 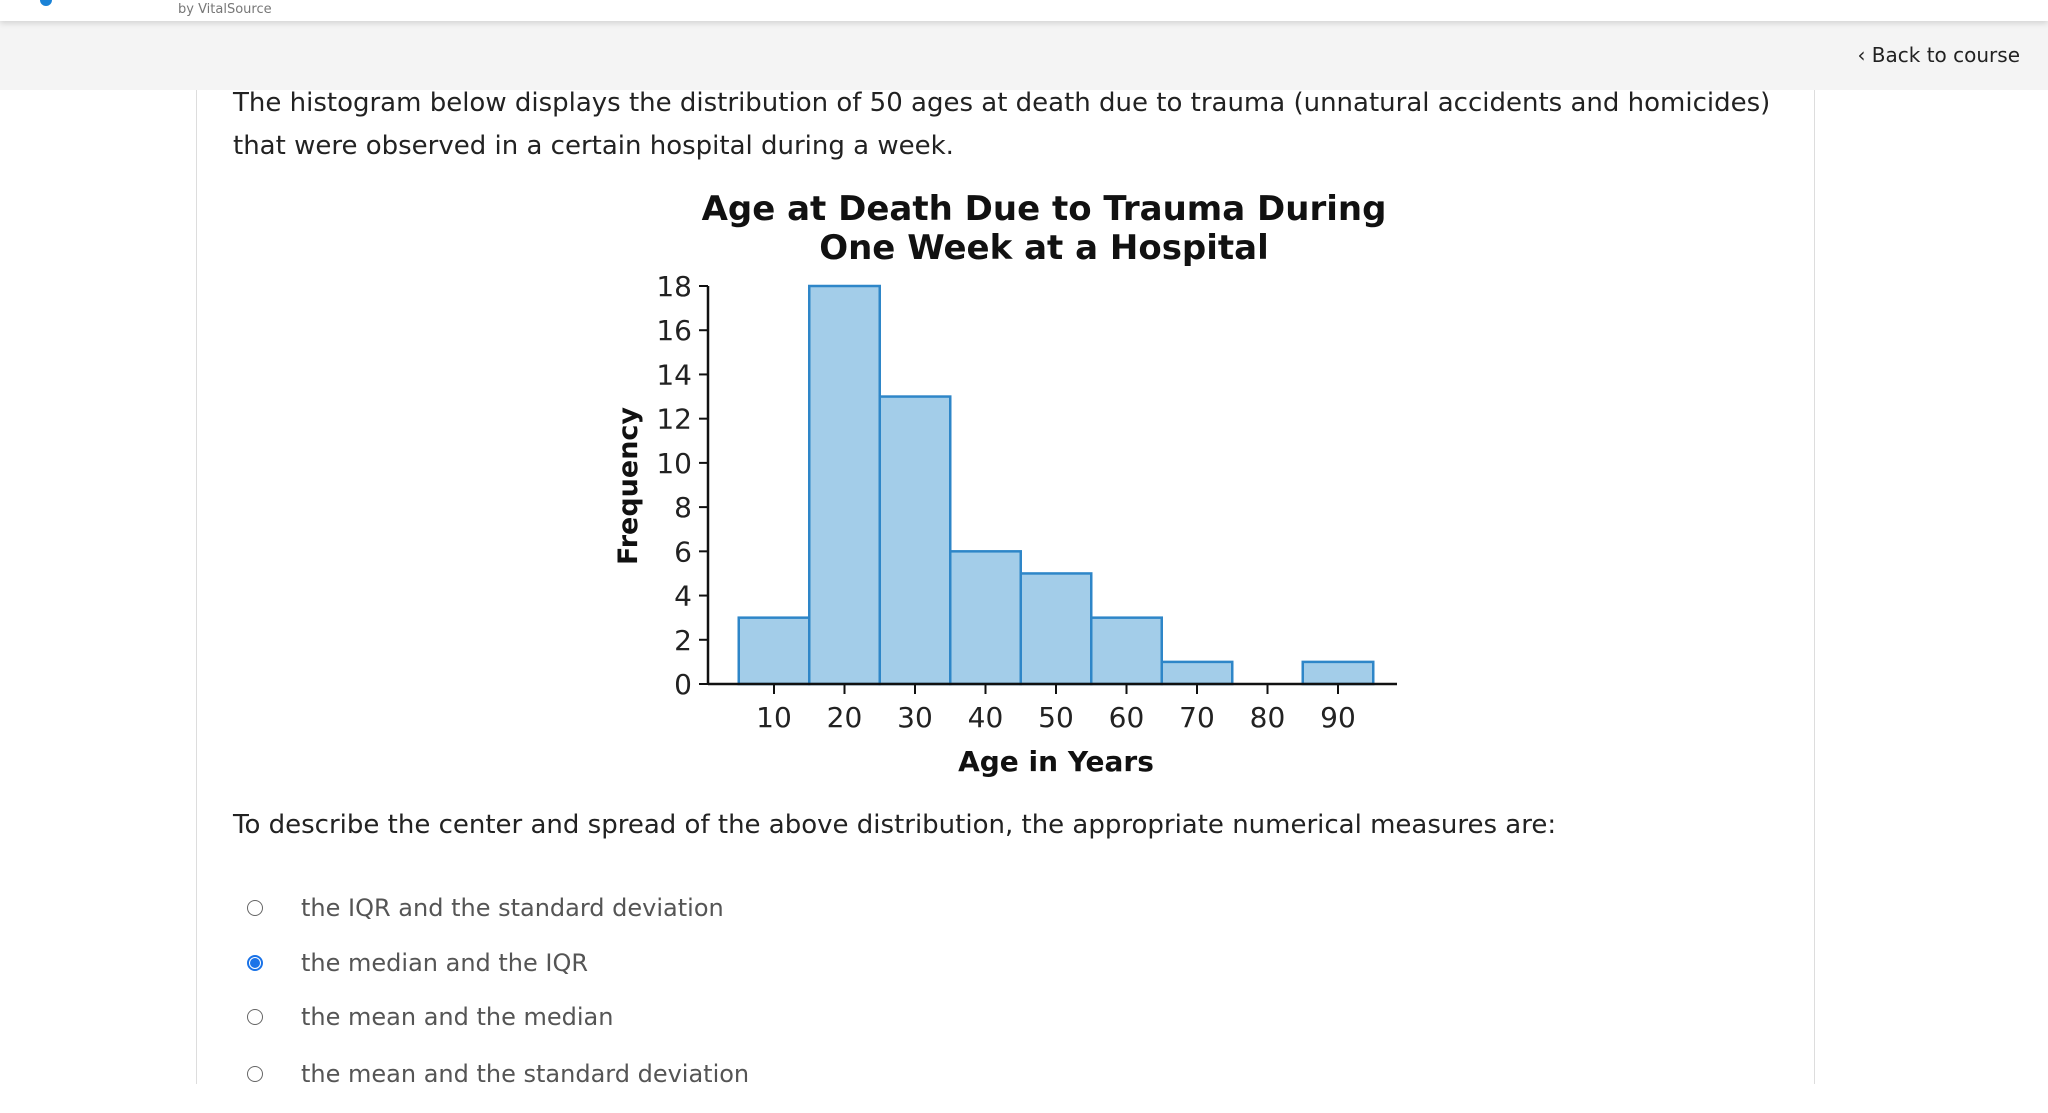 What do you see at coordinates (1024, 55) in the screenshot?
I see `course-nav-bar: ‹ Back to course` at bounding box center [1024, 55].